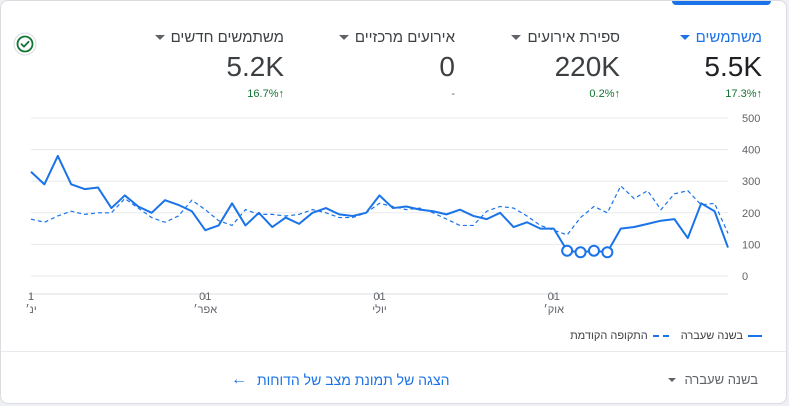 Image resolution: width=789 pixels, height=406 pixels. What do you see at coordinates (751, 214) in the screenshot?
I see `y-tick-label: 200` at bounding box center [751, 214].